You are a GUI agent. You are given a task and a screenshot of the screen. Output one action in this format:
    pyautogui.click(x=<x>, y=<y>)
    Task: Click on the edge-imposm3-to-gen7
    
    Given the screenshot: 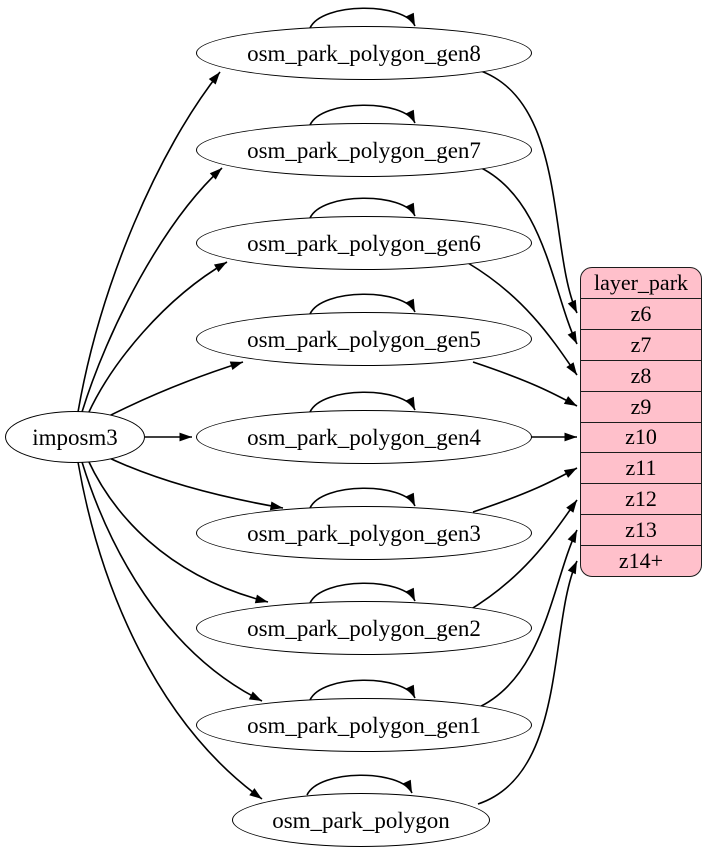 What is the action you would take?
    pyautogui.click(x=152, y=290)
    